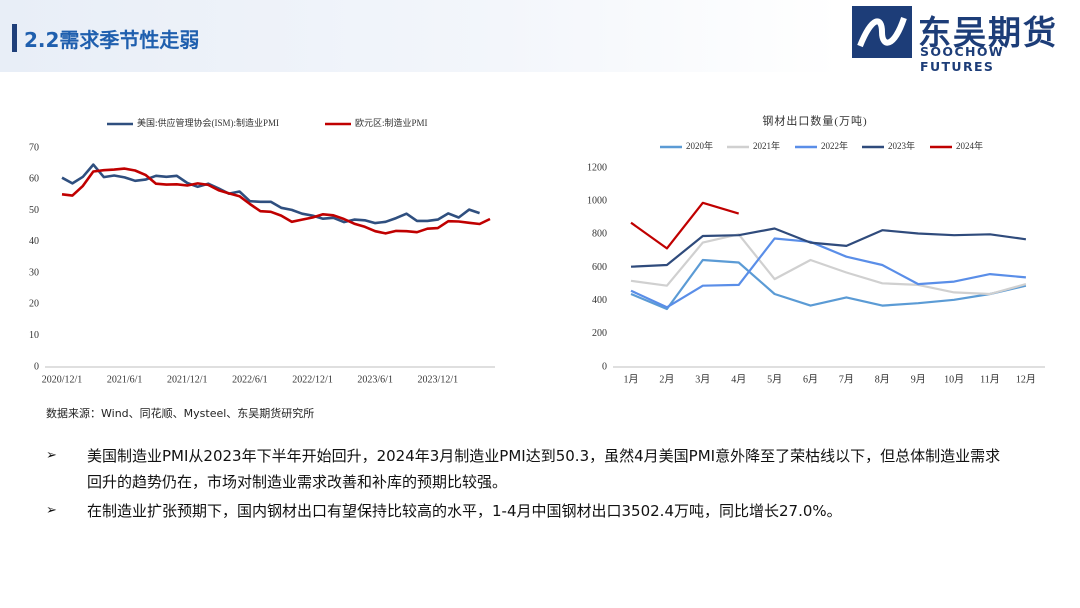 The width and height of the screenshot is (1080, 608). What do you see at coordinates (180, 413) in the screenshot?
I see `source-note: 数据来源：Wind、同花顺、Mysteel、东吴期货研究所` at bounding box center [180, 413].